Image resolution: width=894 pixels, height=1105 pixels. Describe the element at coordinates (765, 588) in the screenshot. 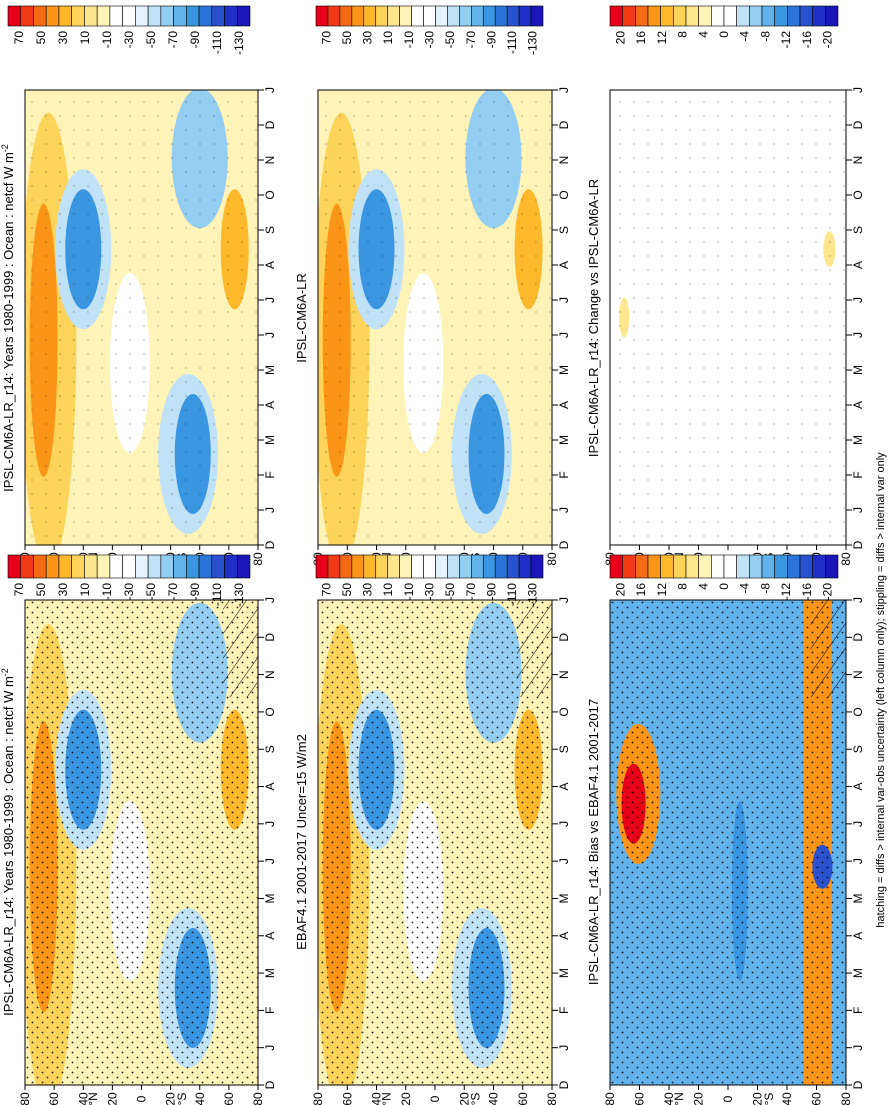

I see `colorbar-label: -8` at that location.